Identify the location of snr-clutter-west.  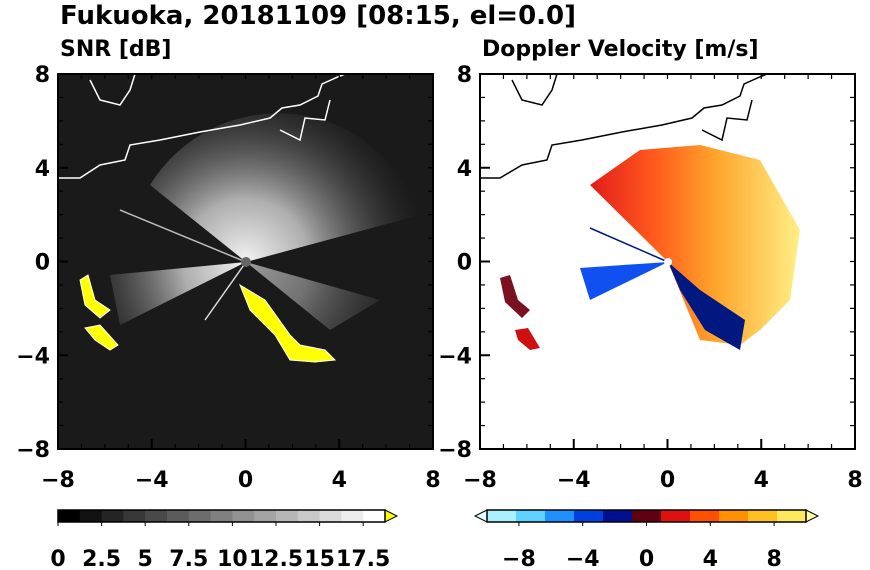
(95, 296).